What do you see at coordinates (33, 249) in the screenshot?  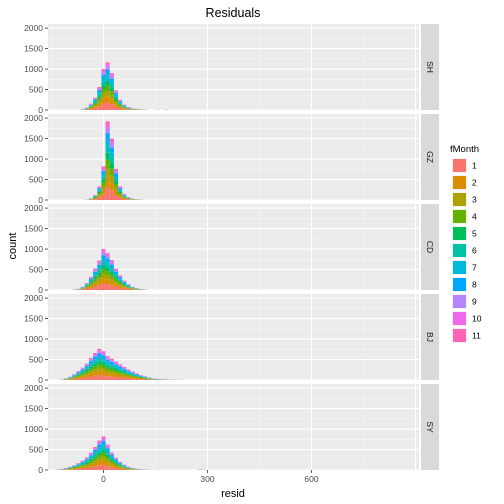 I see `y-tick-label: 1000` at bounding box center [33, 249].